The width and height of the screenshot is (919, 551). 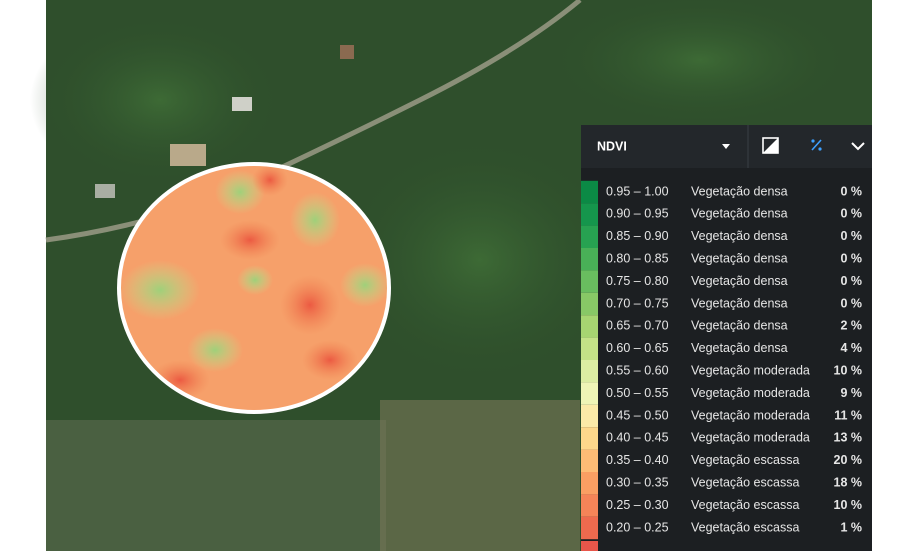 I want to click on range-label: 0.40 – 0.45, so click(x=637, y=438).